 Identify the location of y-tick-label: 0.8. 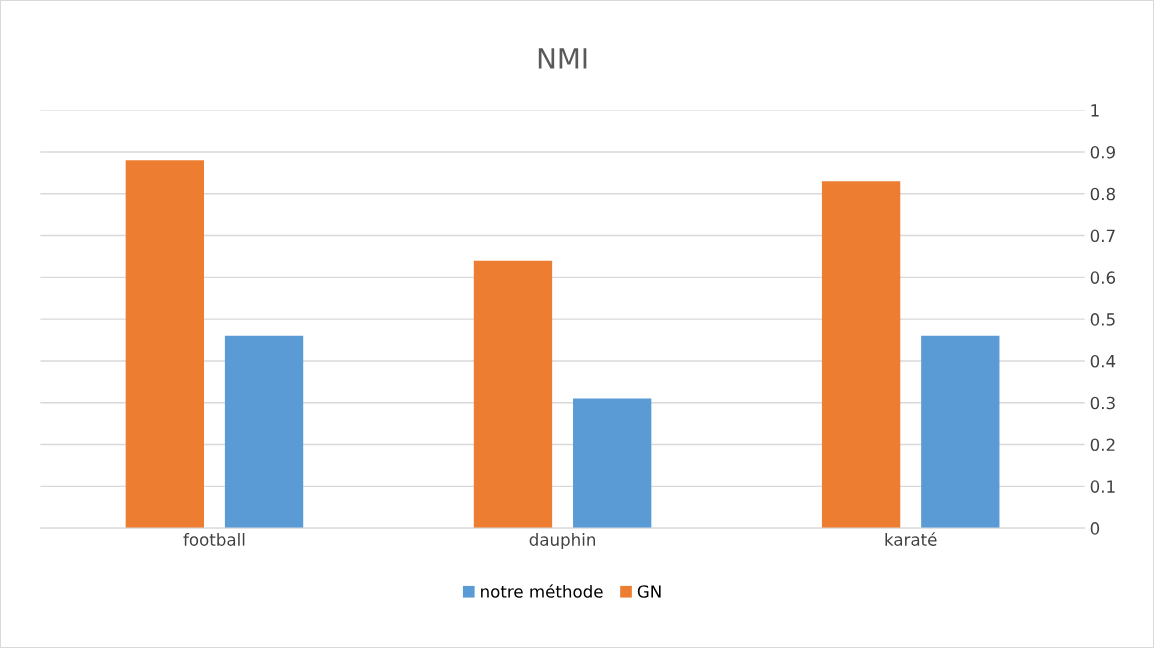
(1102, 194).